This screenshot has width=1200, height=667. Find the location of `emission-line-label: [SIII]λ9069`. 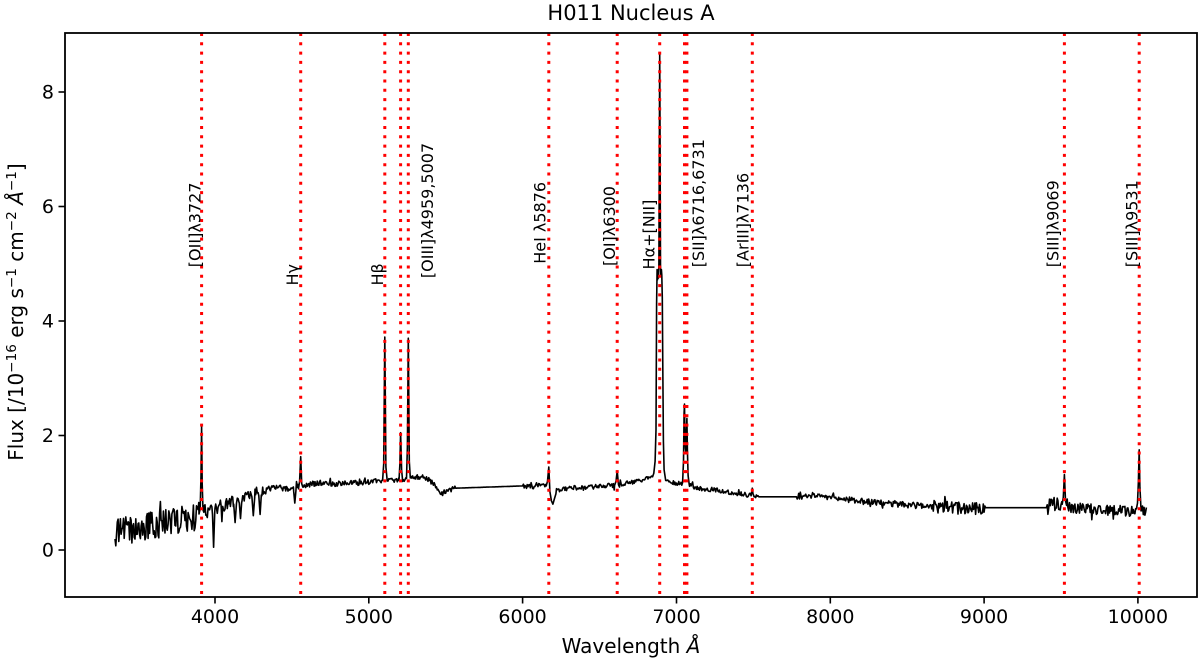

emission-line-label: [SIII]λ9069 is located at coordinates (1053, 223).